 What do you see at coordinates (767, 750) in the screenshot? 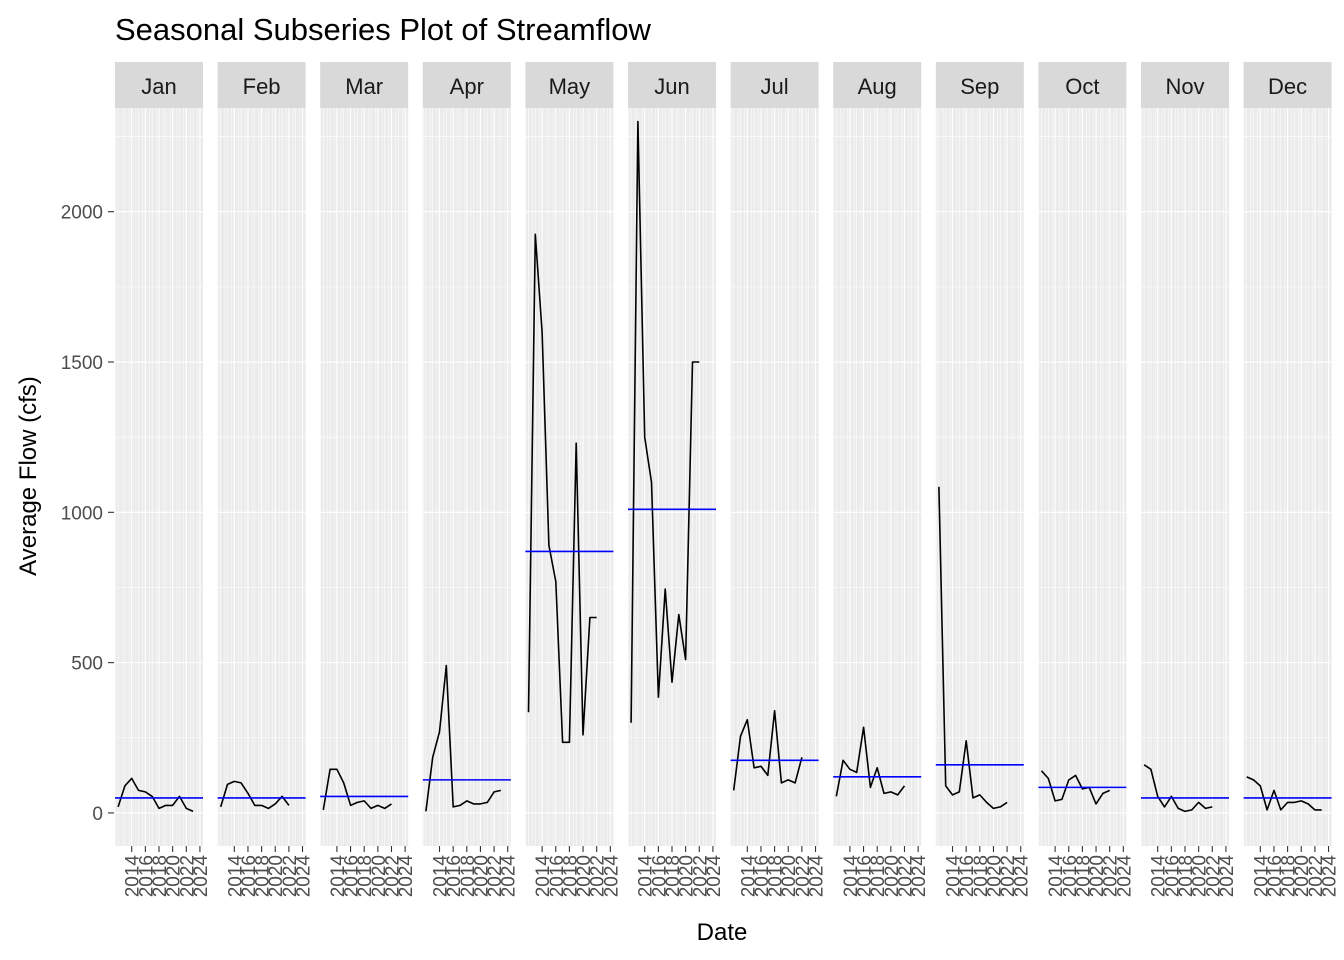
I see `series-line-jul` at bounding box center [767, 750].